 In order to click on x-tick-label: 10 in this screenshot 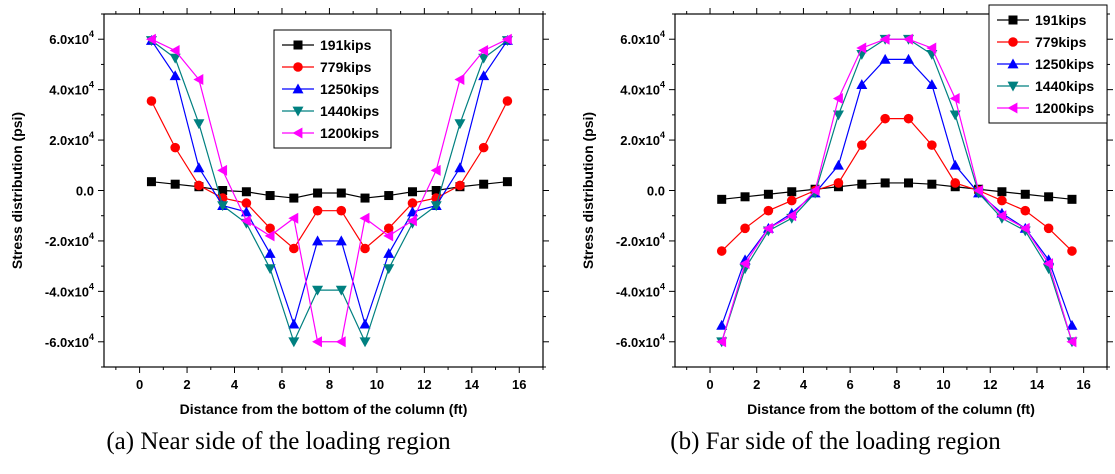, I will do `click(943, 384)`.